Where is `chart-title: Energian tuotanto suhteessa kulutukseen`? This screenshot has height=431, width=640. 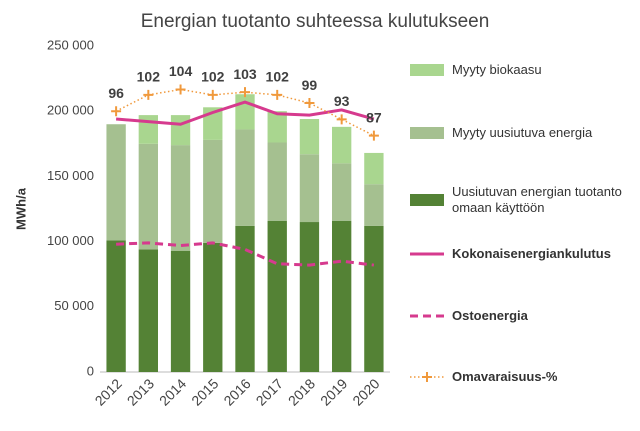 chart-title: Energian tuotanto suhteessa kulutukseen is located at coordinates (315, 21).